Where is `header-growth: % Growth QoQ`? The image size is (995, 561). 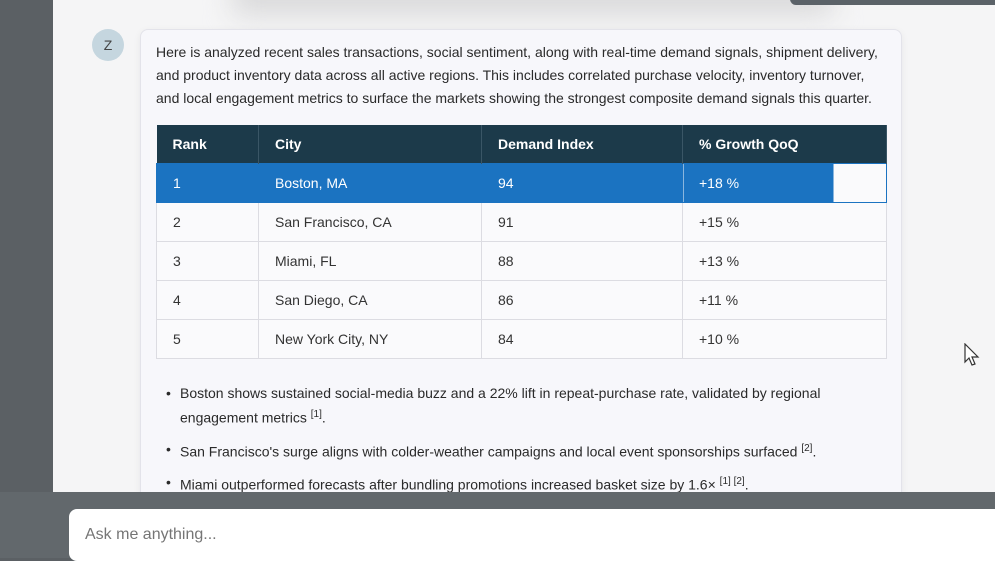 header-growth: % Growth QoQ is located at coordinates (784, 144).